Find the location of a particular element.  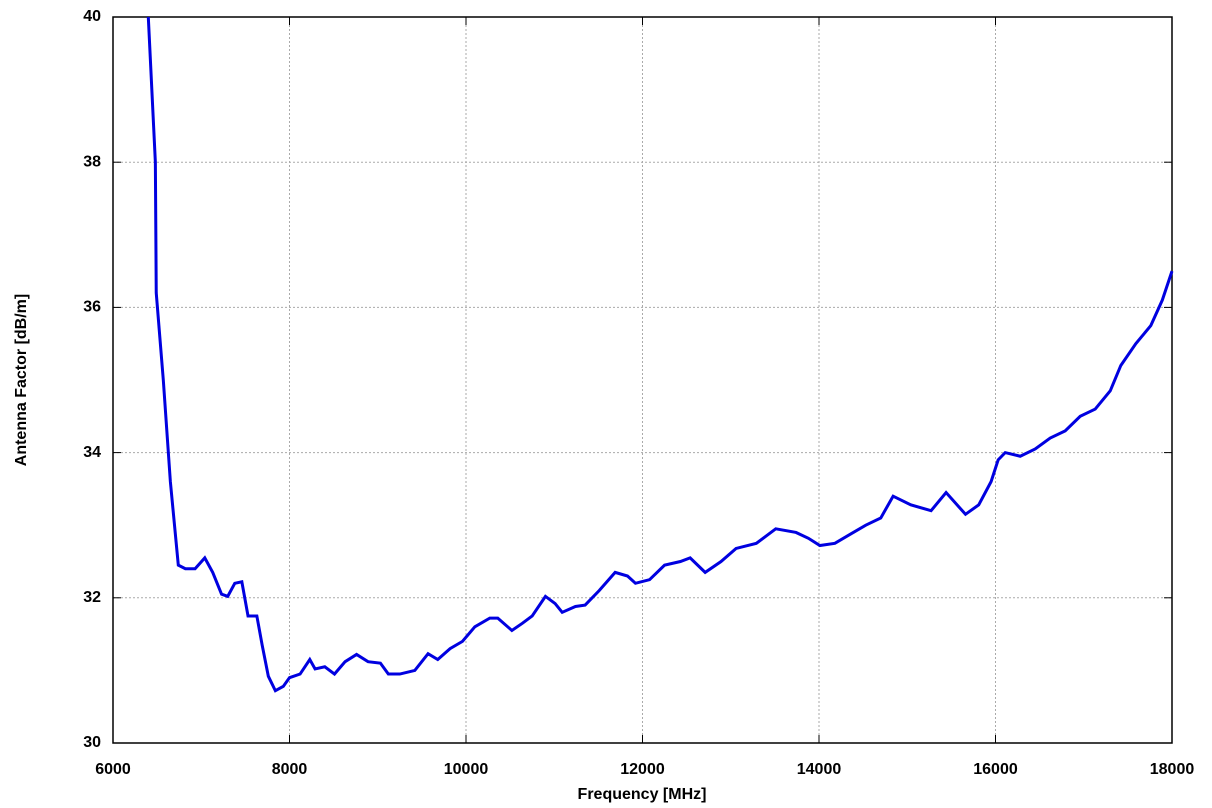

x-tick-label: 10000 is located at coordinates (466, 769).